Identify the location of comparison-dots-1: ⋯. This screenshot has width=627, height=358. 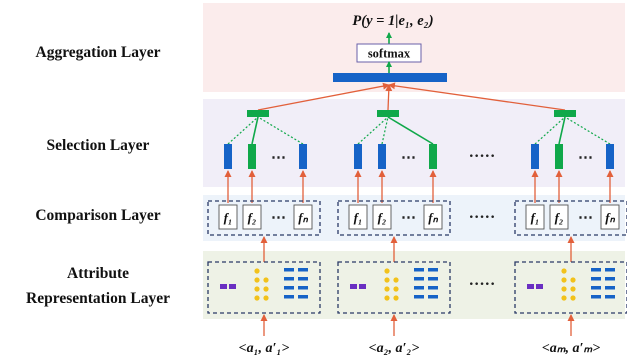
(278, 218).